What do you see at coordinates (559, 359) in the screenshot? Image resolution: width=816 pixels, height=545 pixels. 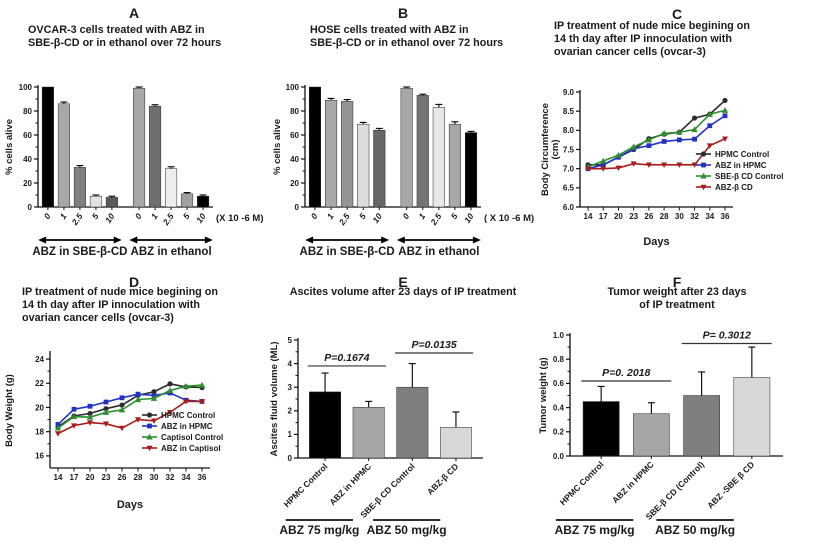 I see `svg-text: 0.8` at bounding box center [559, 359].